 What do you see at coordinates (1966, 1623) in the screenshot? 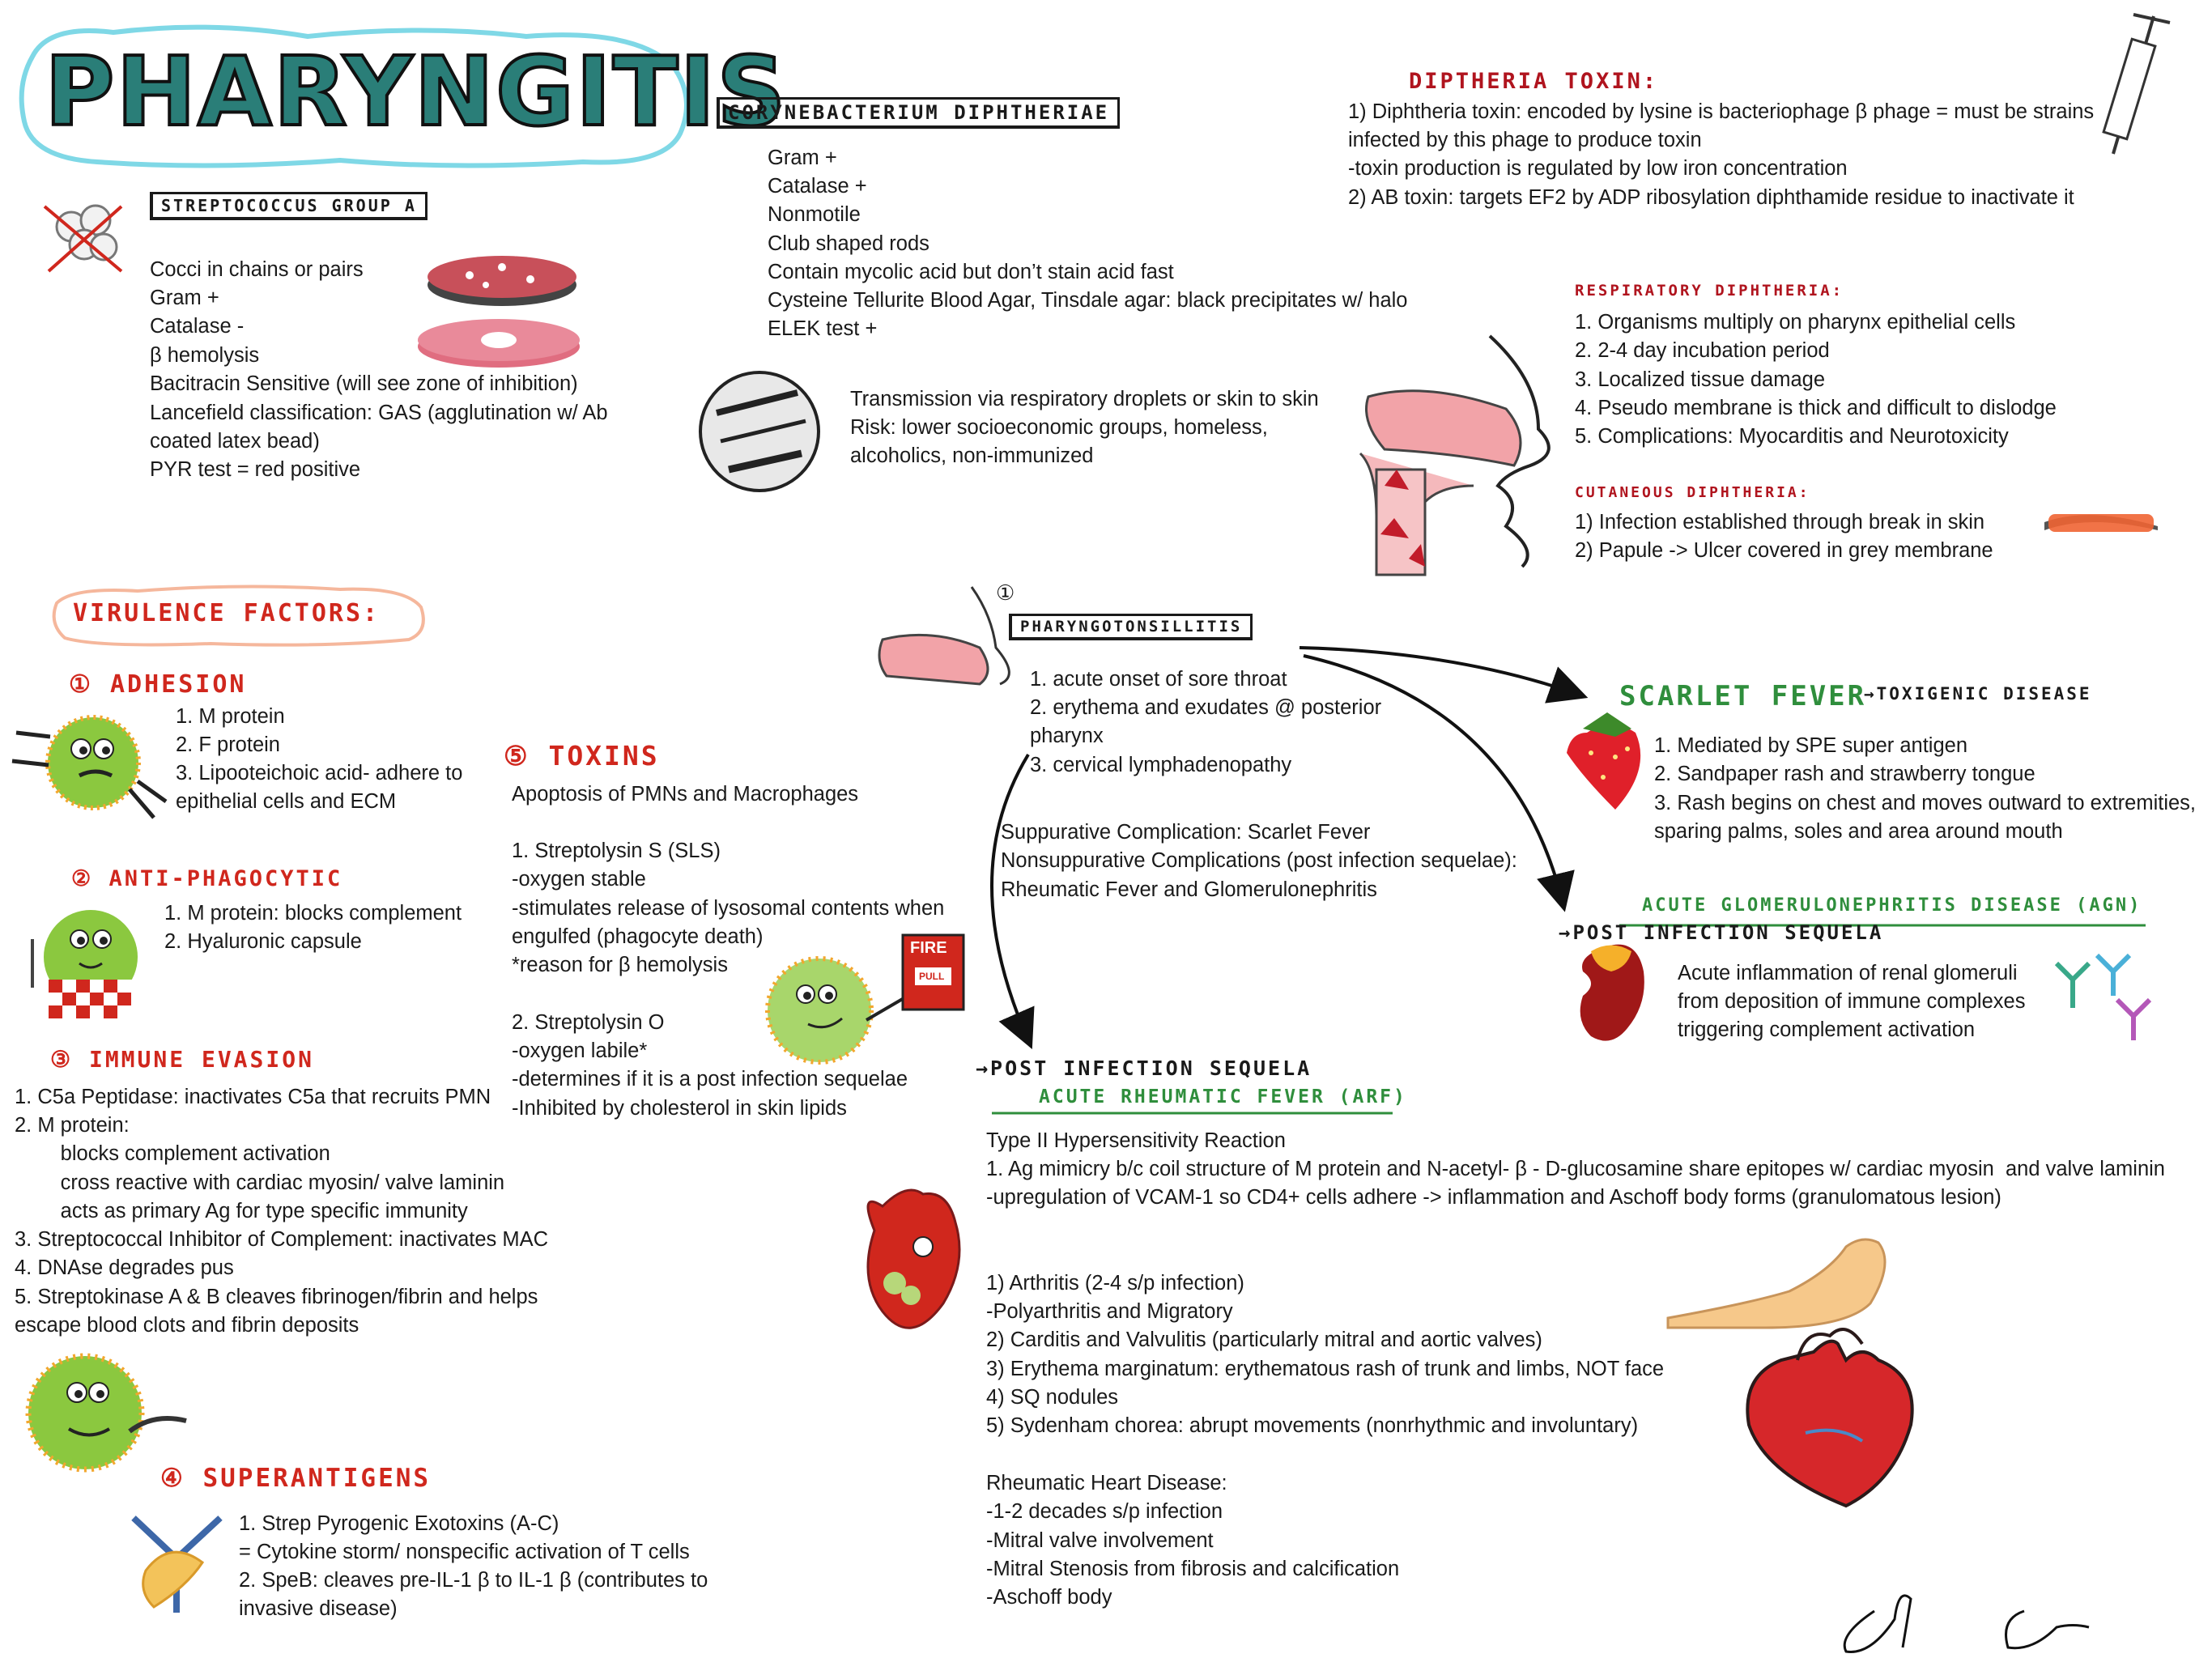
I see `signature-mark` at bounding box center [1966, 1623].